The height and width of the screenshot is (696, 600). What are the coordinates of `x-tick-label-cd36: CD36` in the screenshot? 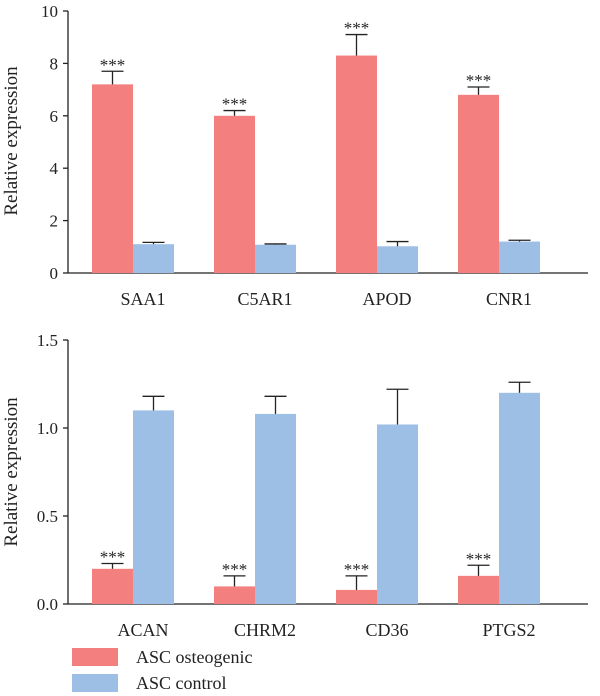 It's located at (386, 630).